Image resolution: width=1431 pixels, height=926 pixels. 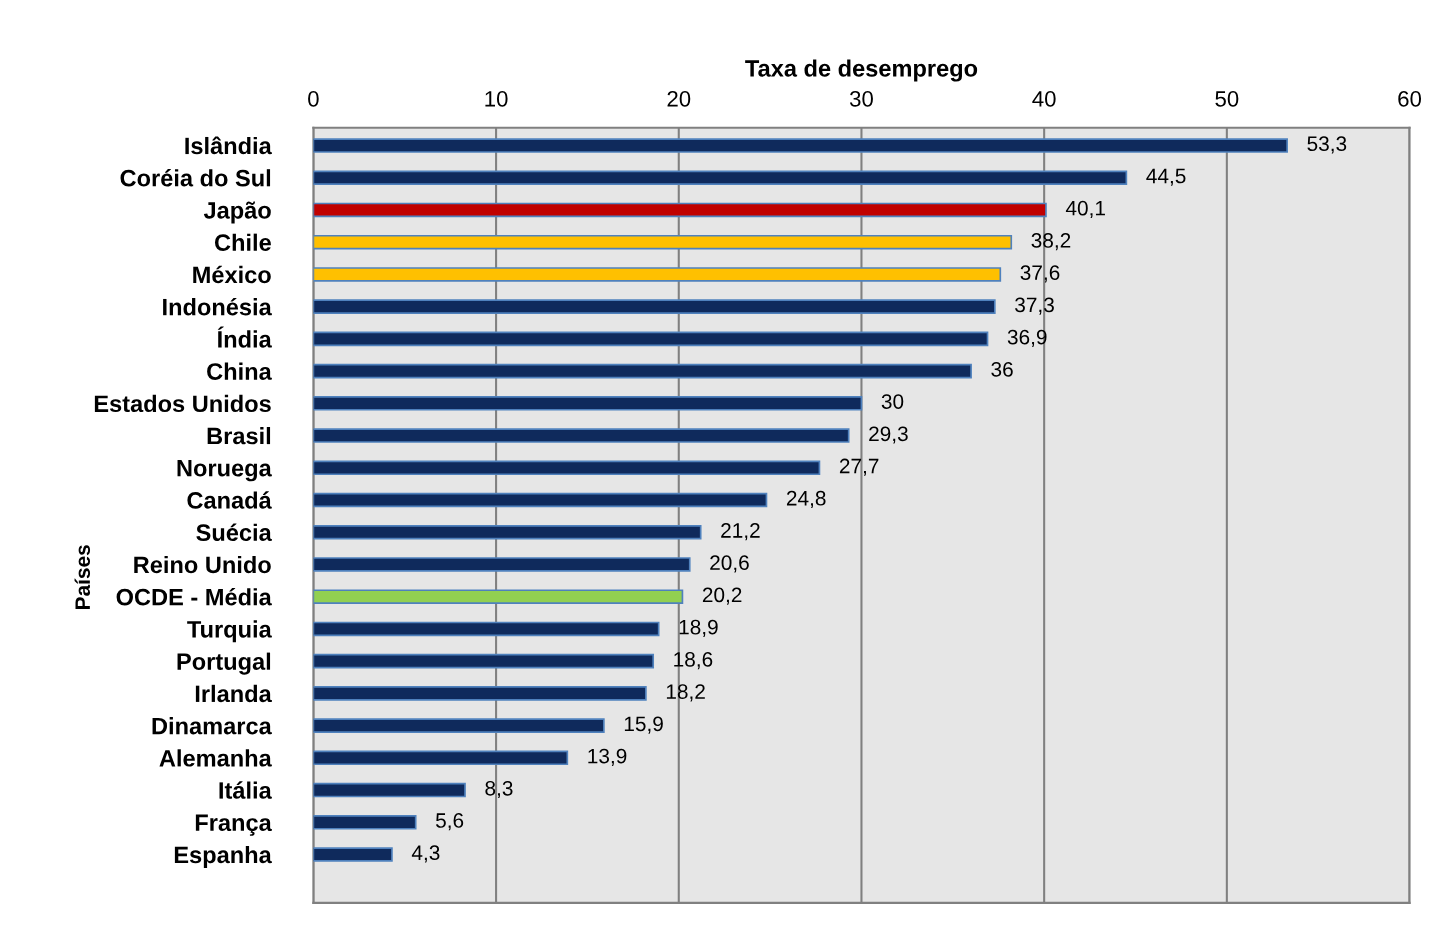 I want to click on y-tick-label: Itália, so click(x=245, y=790).